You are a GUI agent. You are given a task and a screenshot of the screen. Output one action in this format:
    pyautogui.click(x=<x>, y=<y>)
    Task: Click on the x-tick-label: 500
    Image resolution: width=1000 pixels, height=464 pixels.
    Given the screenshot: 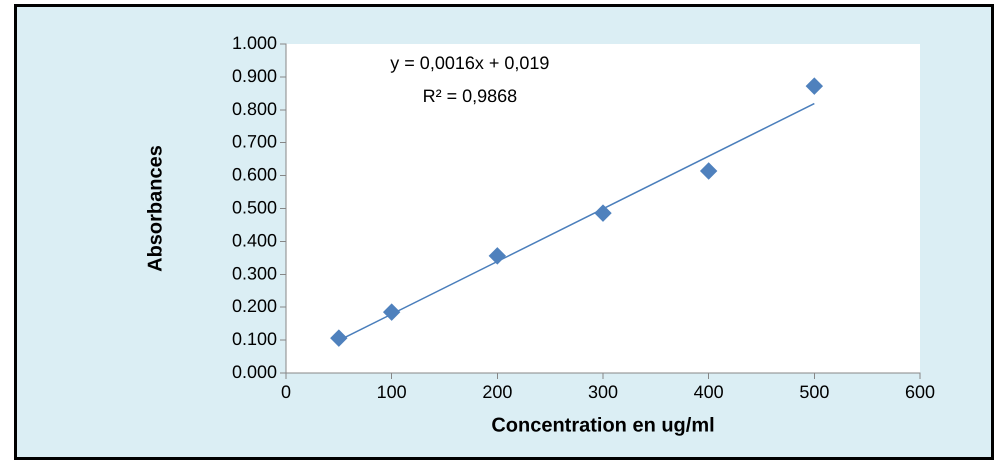 What is the action you would take?
    pyautogui.click(x=814, y=392)
    